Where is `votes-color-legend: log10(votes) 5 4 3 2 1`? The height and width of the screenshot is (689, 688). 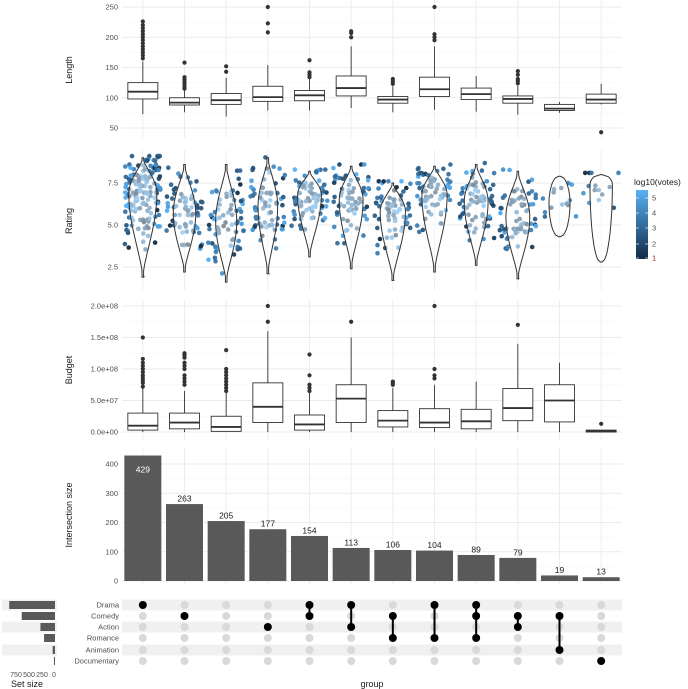 votes-color-legend: log10(votes) 5 4 3 2 1 is located at coordinates (657, 220).